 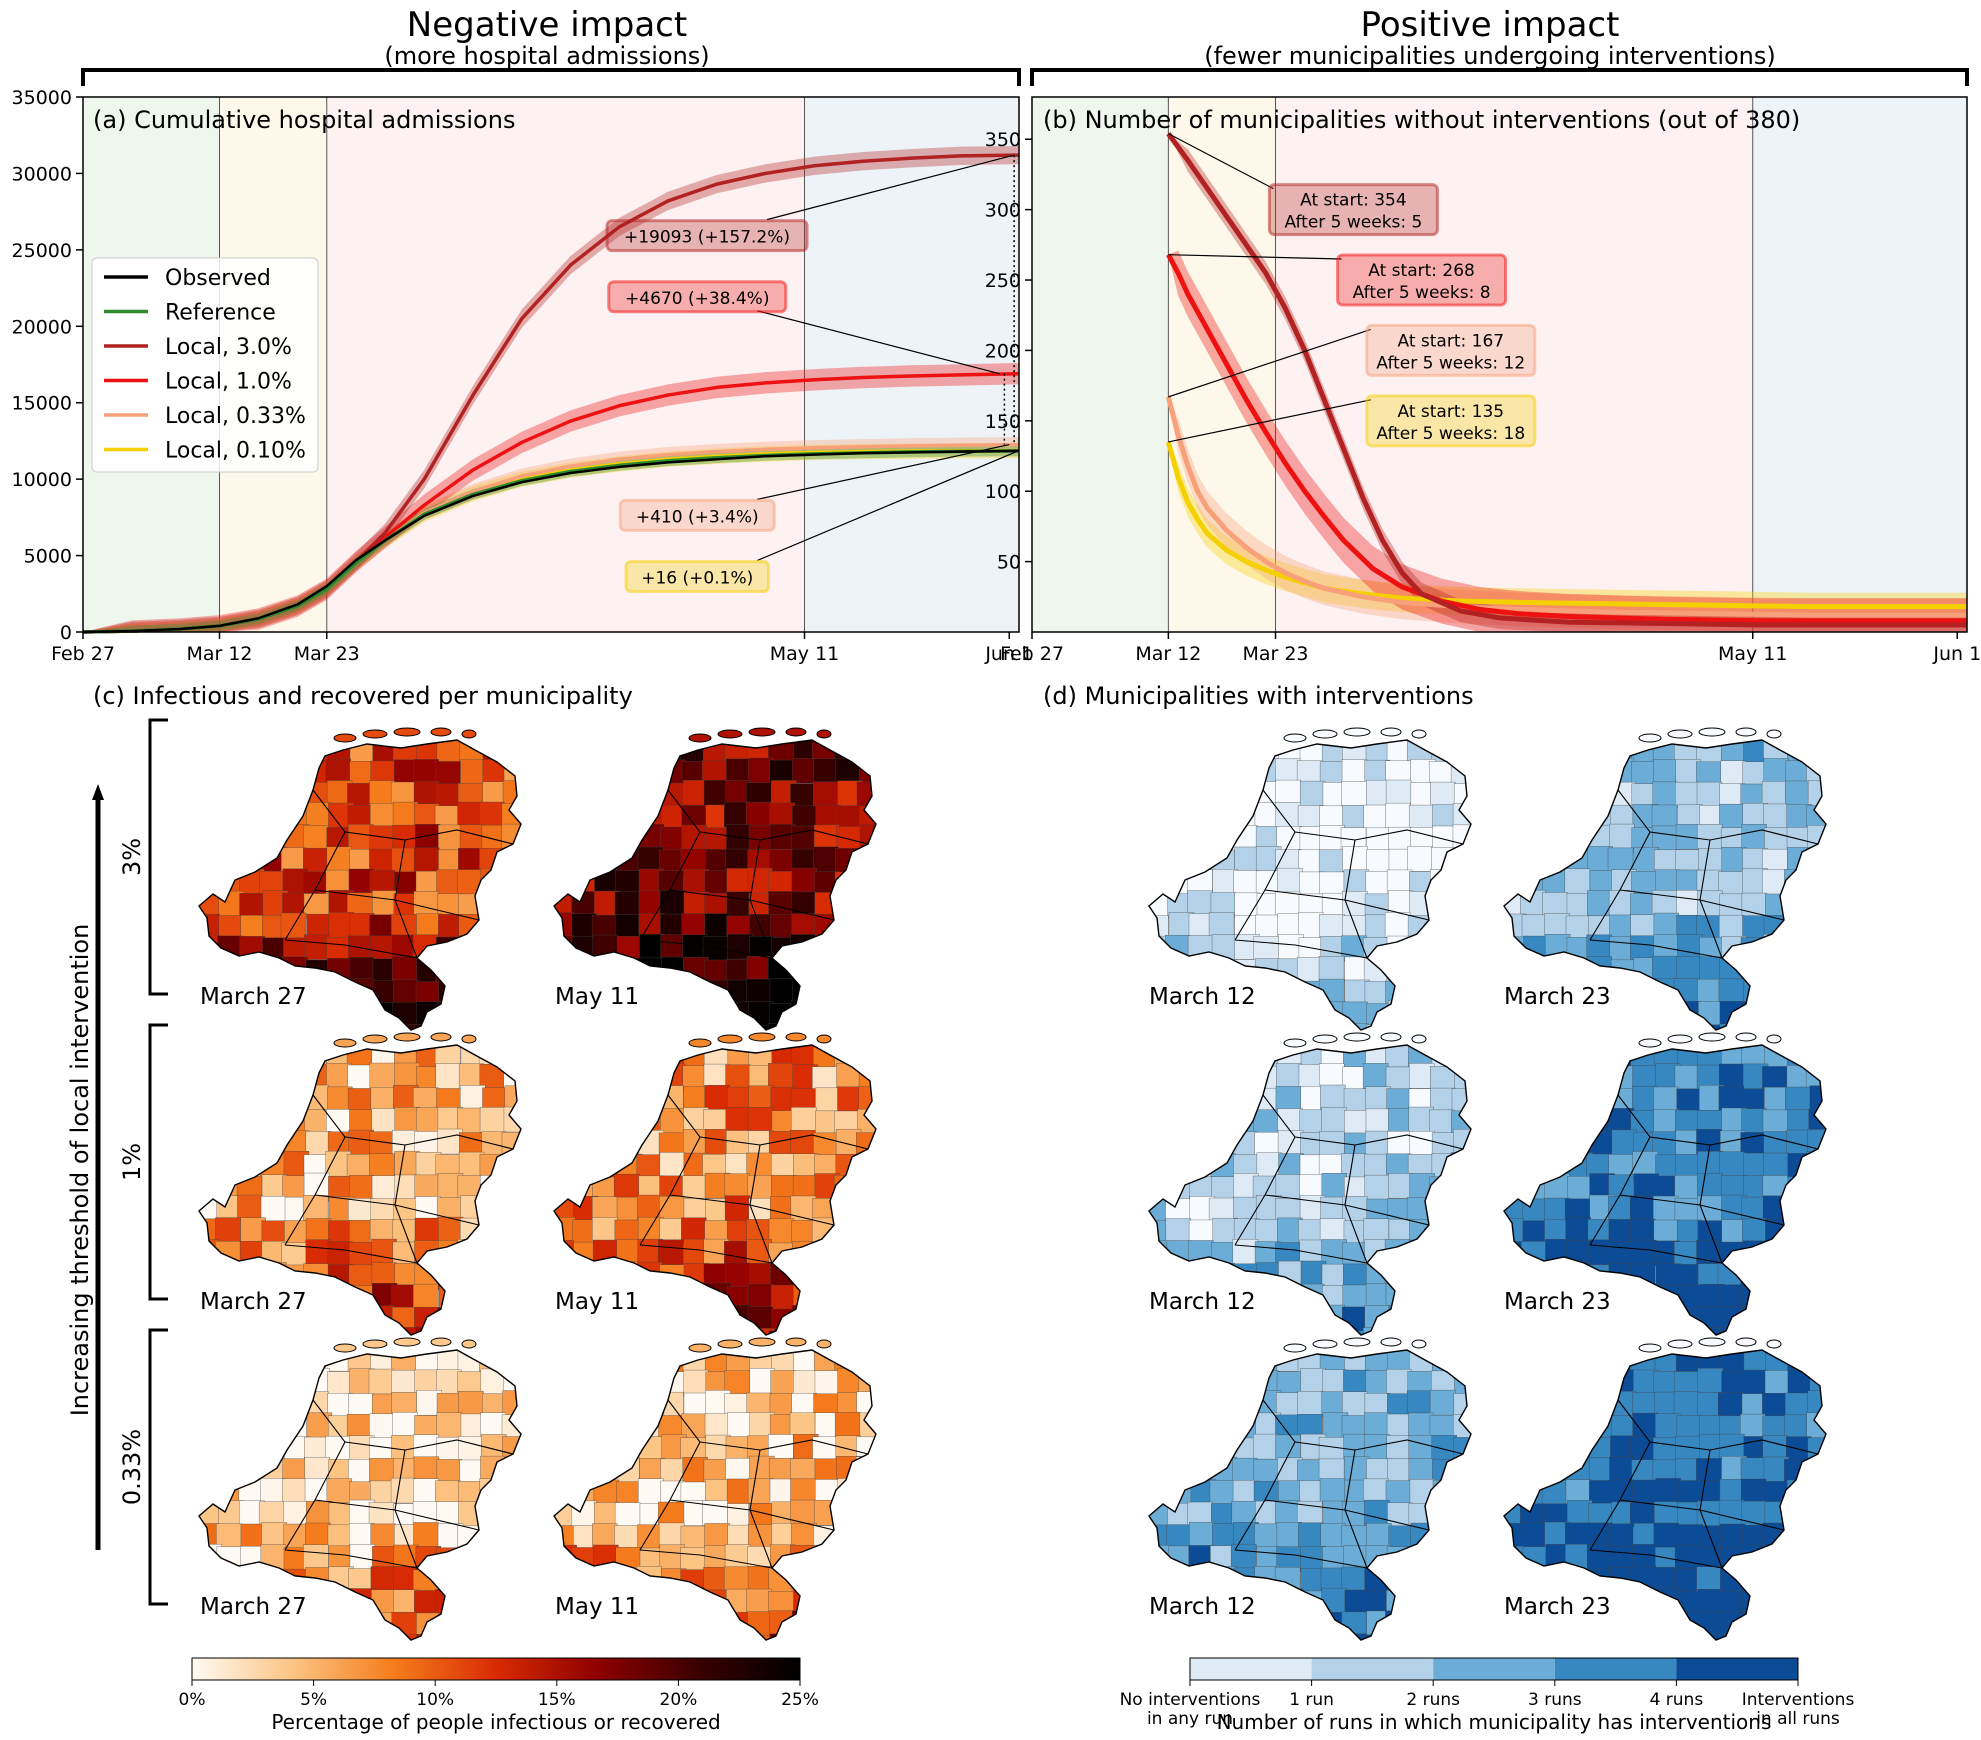 What do you see at coordinates (235, 416) in the screenshot?
I see `legend-label: Local, 0.33%` at bounding box center [235, 416].